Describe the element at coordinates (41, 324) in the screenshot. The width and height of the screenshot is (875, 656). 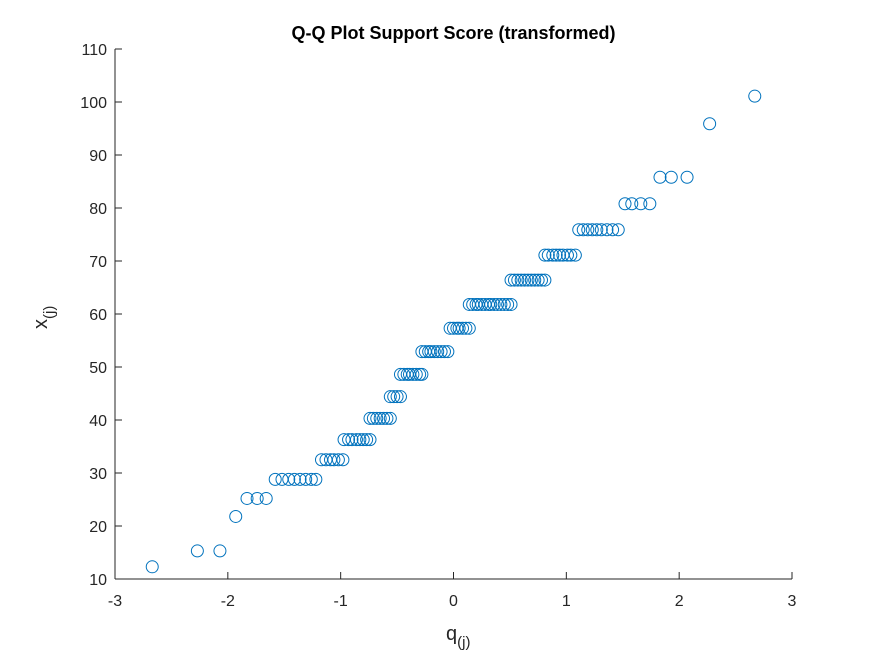
I see `y-axis-label-main: x` at that location.